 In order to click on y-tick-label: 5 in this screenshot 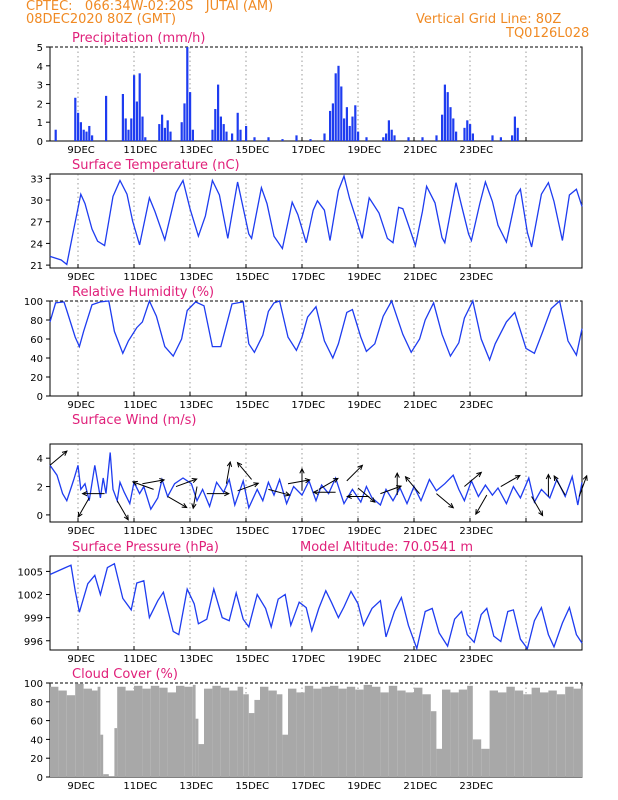, I will do `click(40, 48)`.